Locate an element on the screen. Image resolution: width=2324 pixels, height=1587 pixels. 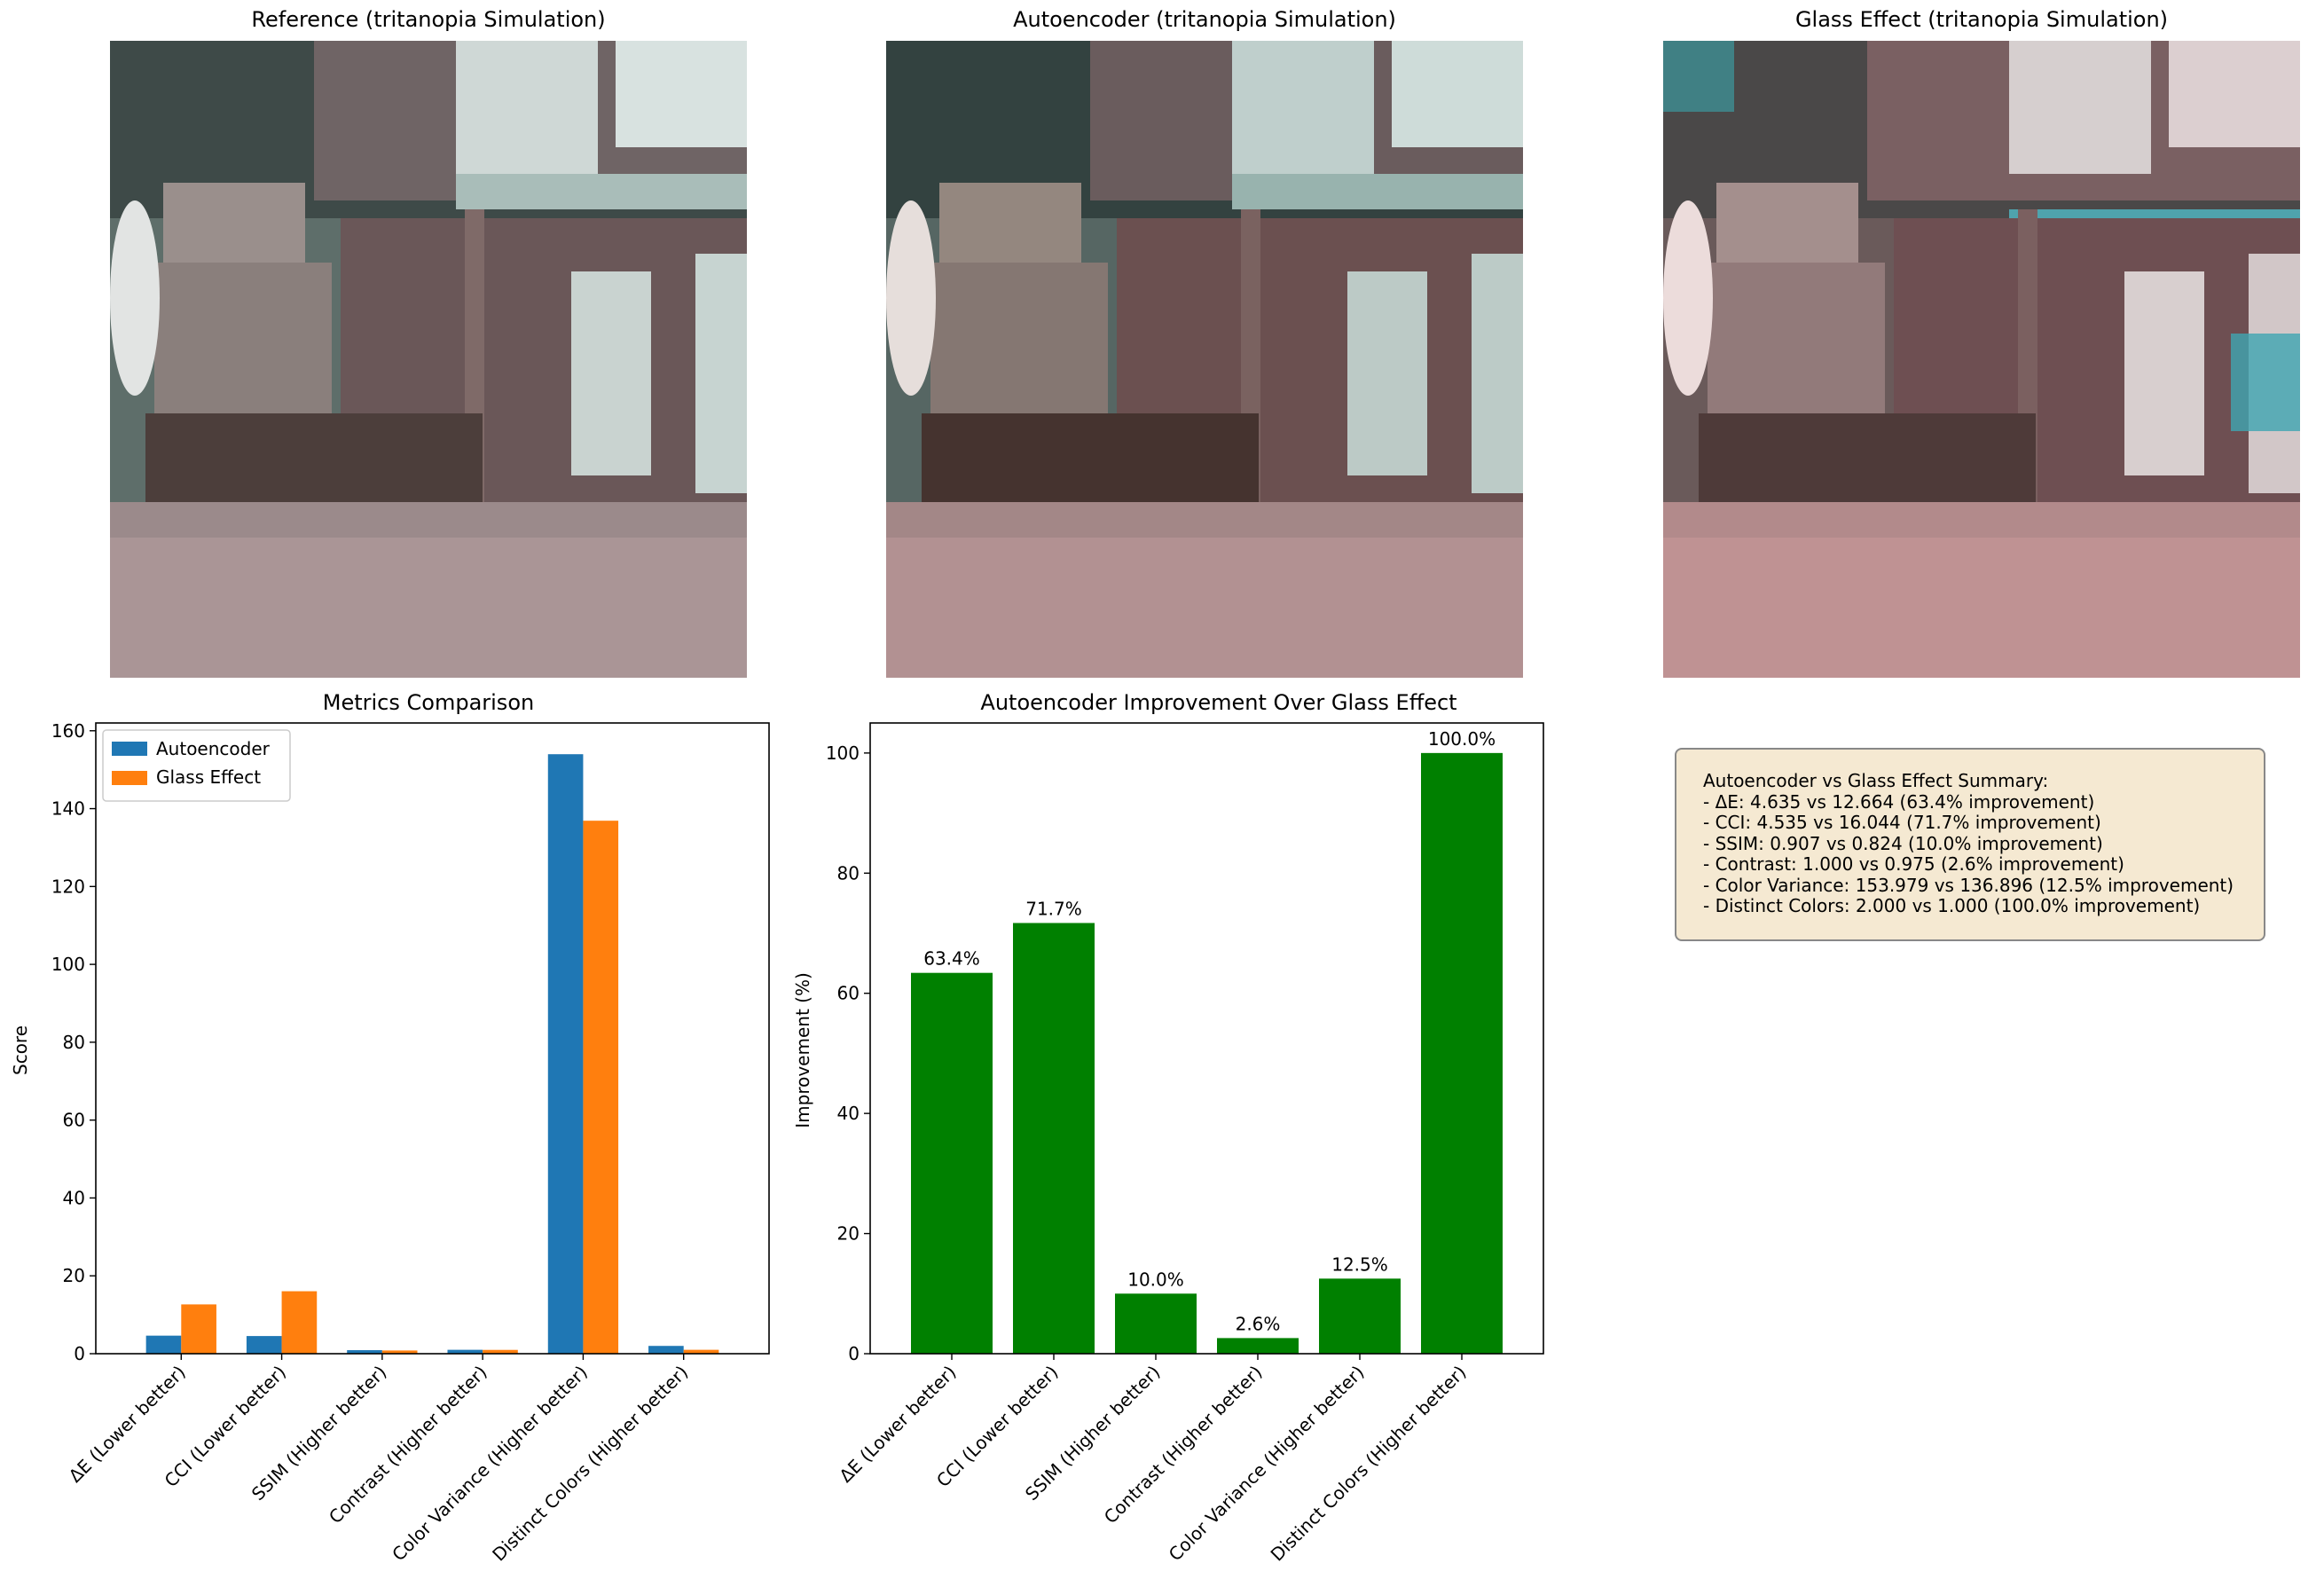
data-label: 10.0% is located at coordinates (1155, 1279).